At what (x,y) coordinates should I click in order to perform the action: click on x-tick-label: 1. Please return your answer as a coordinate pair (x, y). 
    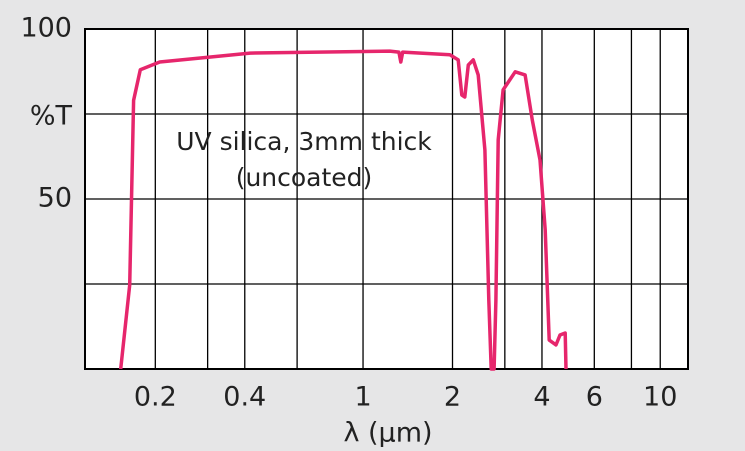
    Looking at the image, I should click on (362, 397).